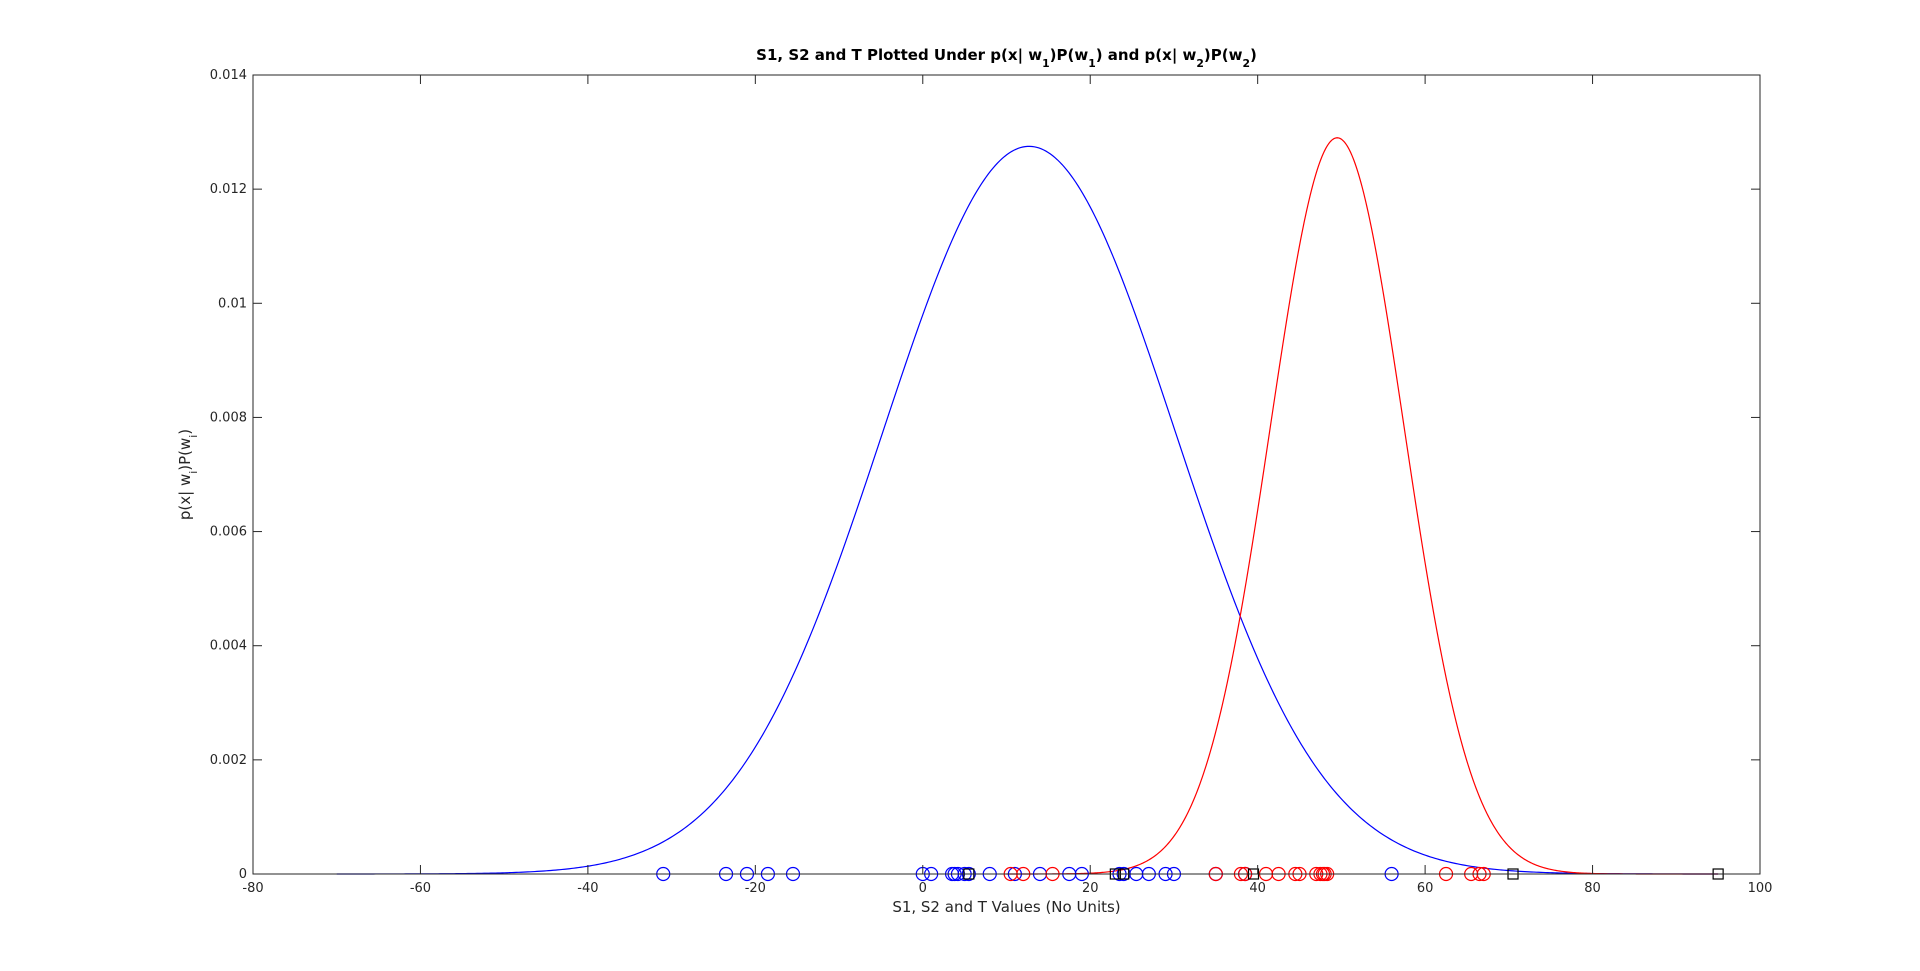 The height and width of the screenshot is (971, 1920). Describe the element at coordinates (228, 760) in the screenshot. I see `y-tick-label: 0.002` at that location.